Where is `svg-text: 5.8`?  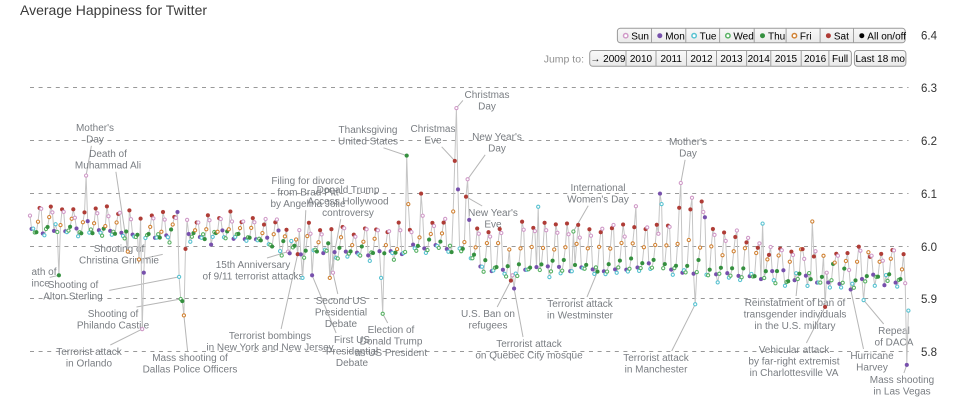
svg-text: 5.8 is located at coordinates (929, 353).